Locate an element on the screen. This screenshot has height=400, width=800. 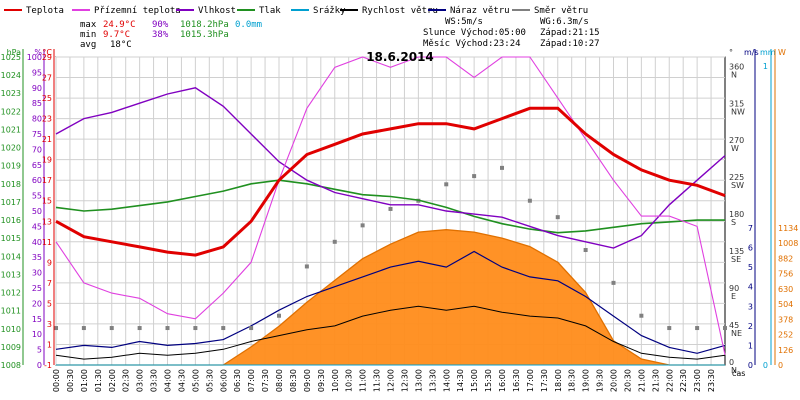
axis-x-tick-30: 15:00 is located at coordinates (474, 380).